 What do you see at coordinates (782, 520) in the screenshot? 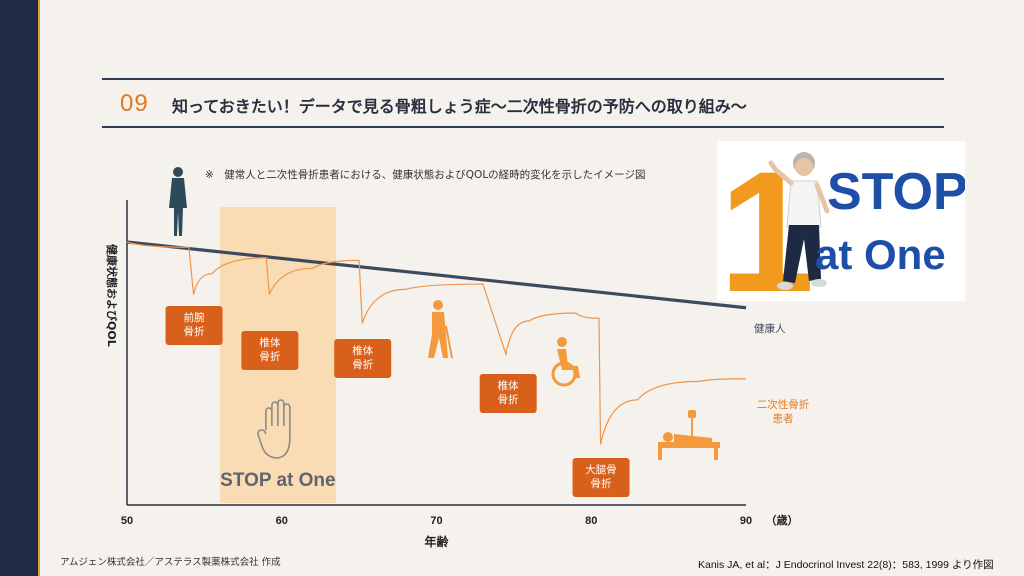
I see `x-unit-label: （歳）` at bounding box center [782, 520].